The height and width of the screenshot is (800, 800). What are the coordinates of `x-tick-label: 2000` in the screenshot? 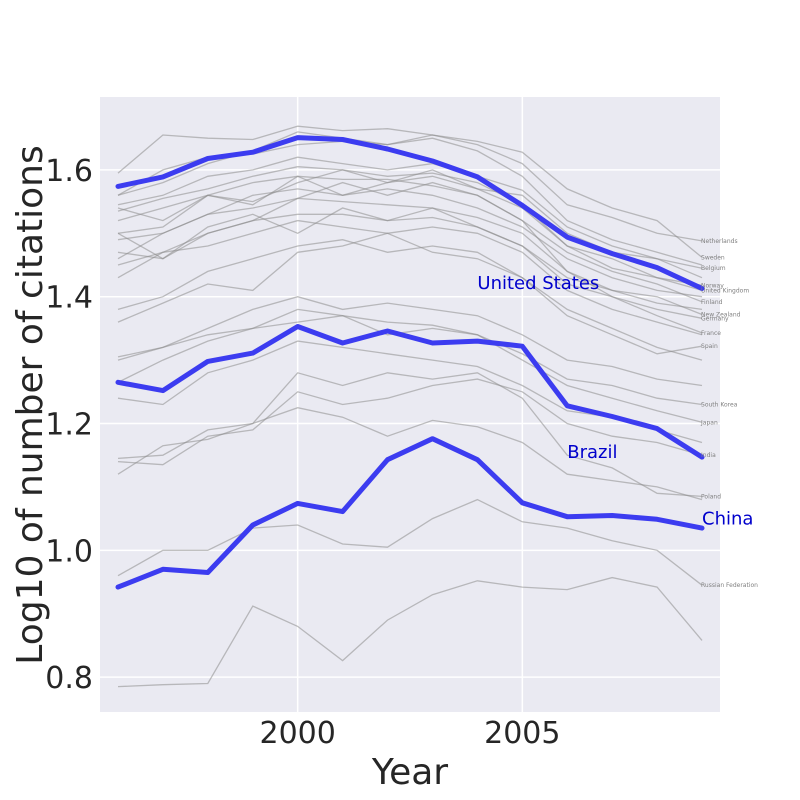 It's located at (298, 733).